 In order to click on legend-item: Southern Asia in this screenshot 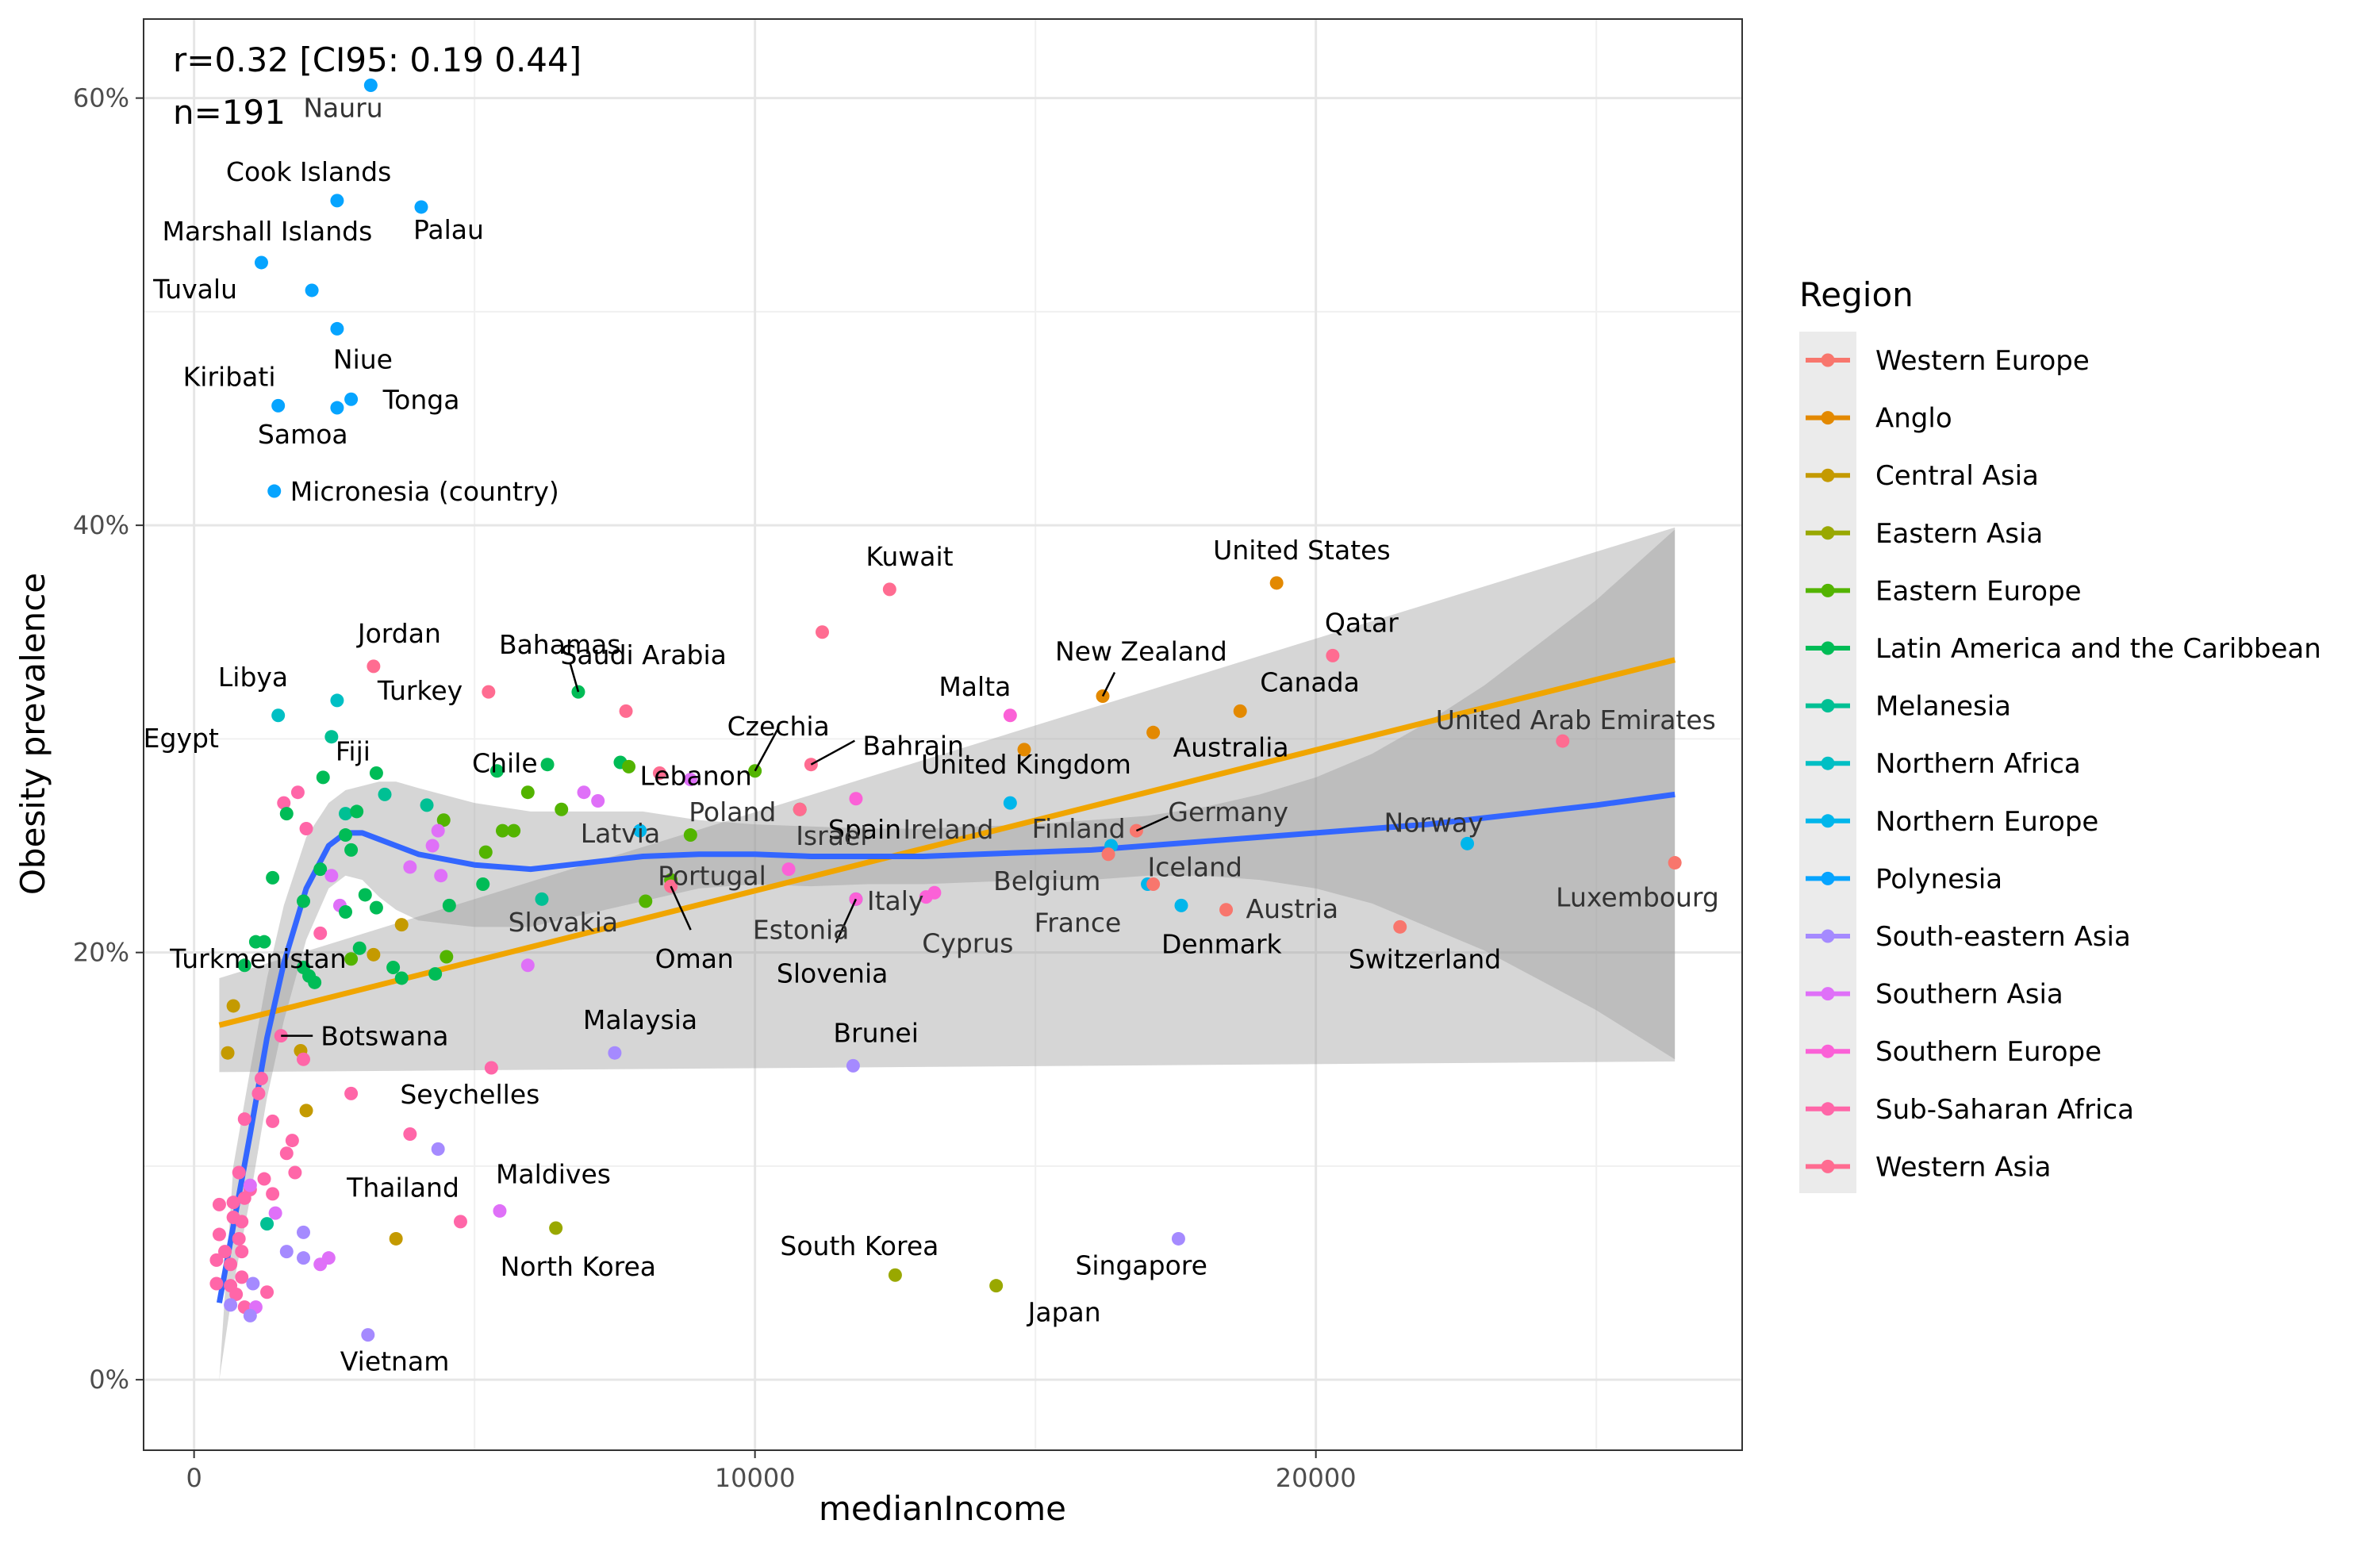, I will do `click(1934, 995)`.